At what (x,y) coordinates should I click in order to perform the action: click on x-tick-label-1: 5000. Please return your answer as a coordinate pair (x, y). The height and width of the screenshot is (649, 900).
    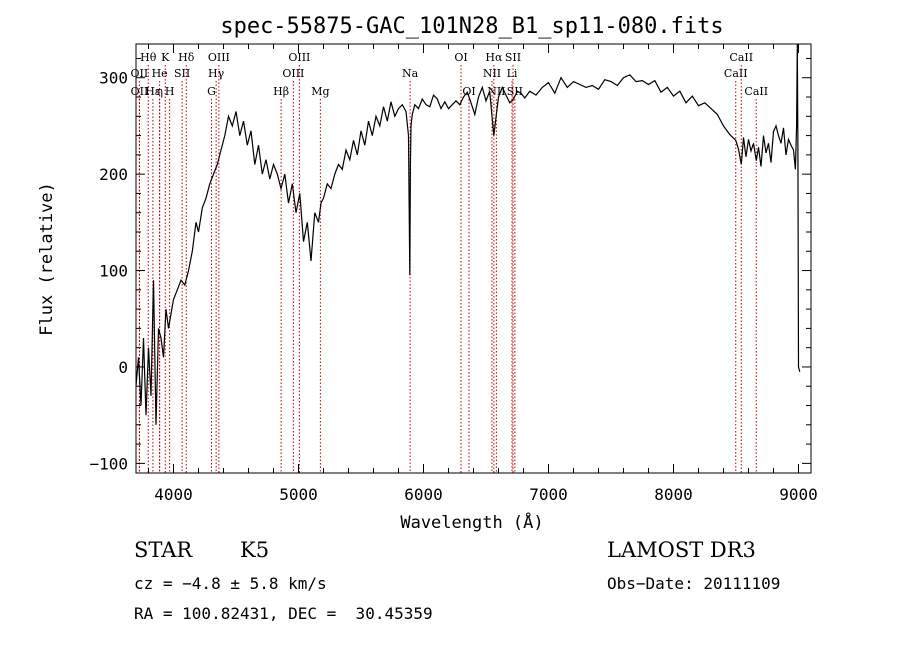
    Looking at the image, I should click on (298, 494).